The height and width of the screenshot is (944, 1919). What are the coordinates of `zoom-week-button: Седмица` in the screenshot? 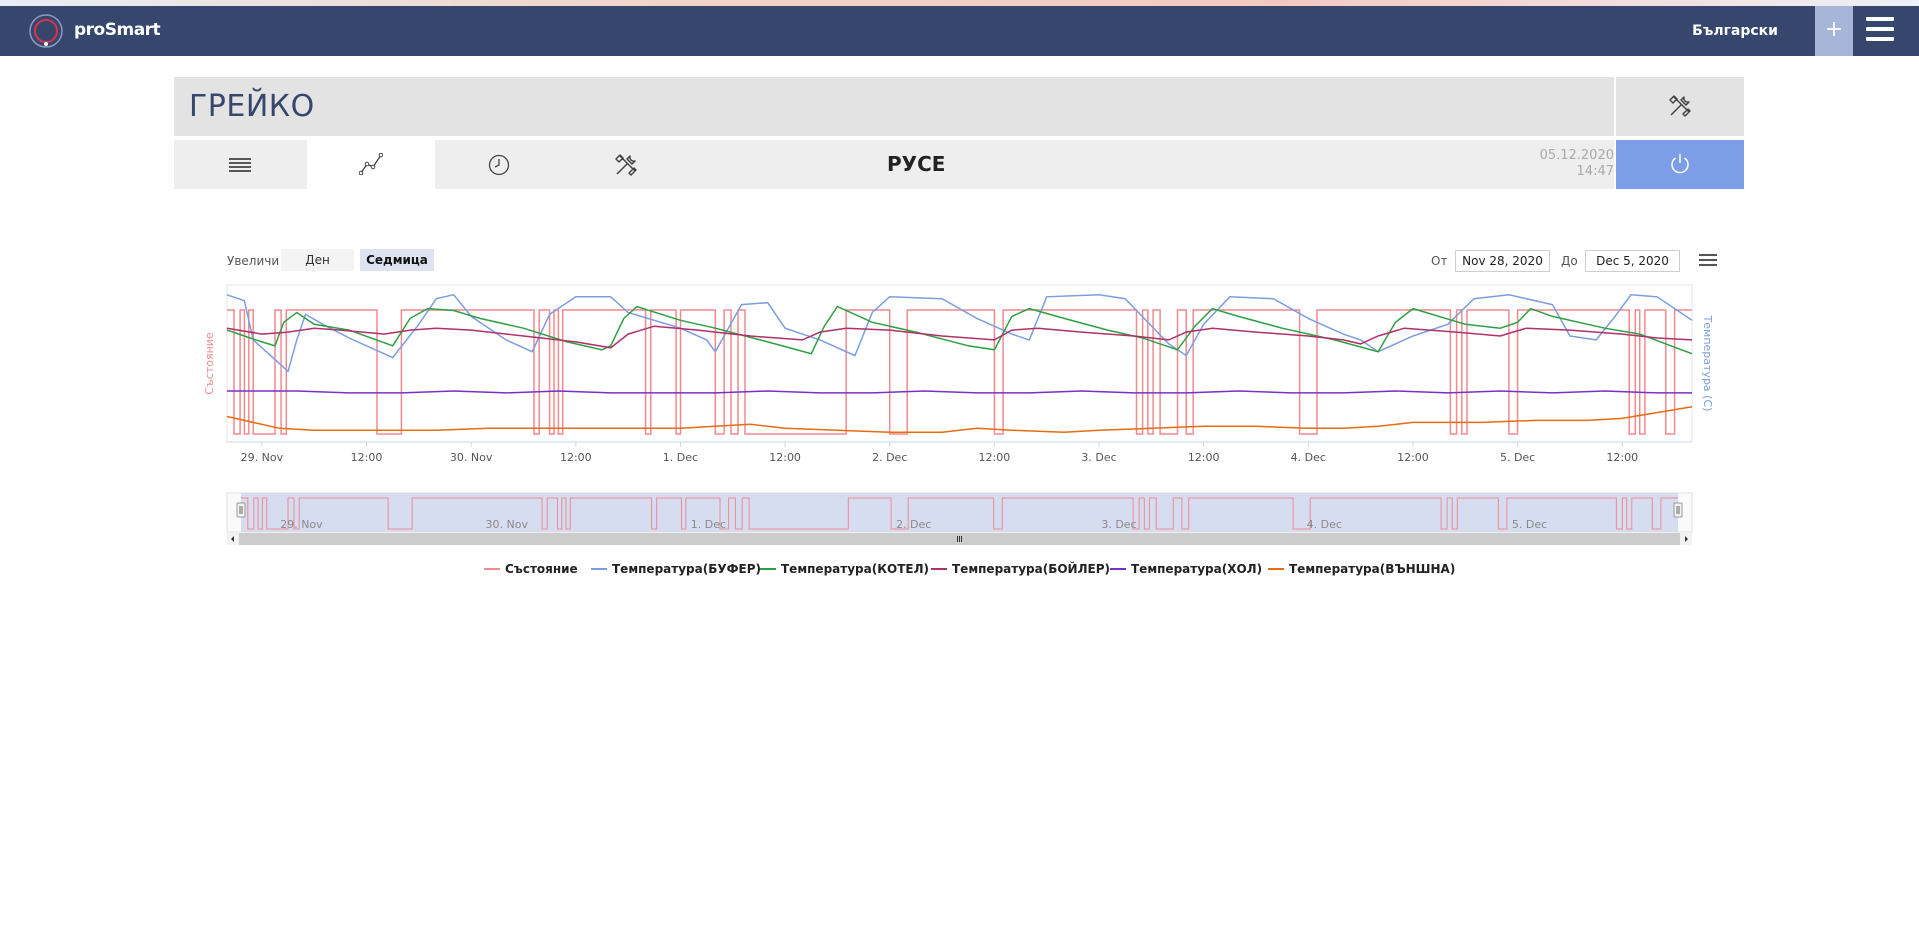 It's located at (397, 260).